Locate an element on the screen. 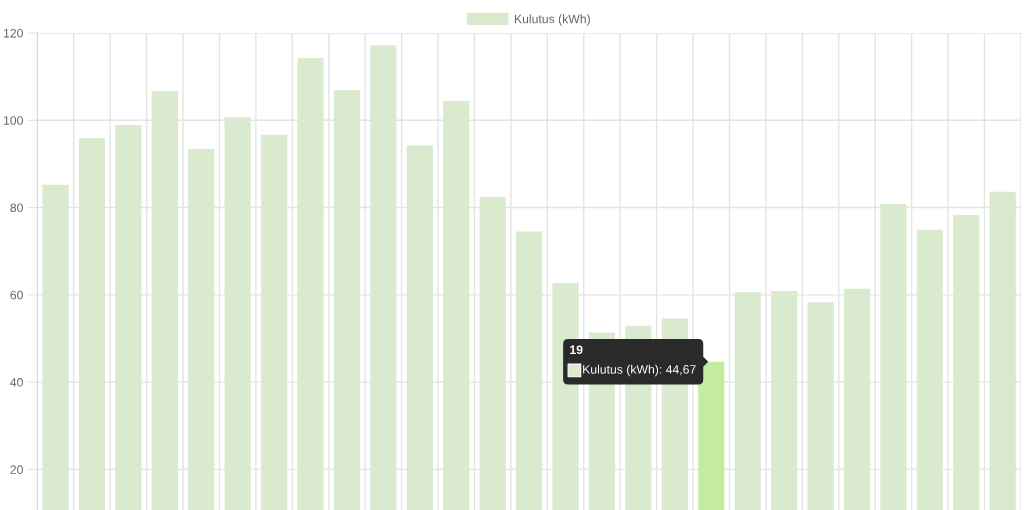 The height and width of the screenshot is (510, 1024). legend-label: Kulutus (kWh) is located at coordinates (552, 20).